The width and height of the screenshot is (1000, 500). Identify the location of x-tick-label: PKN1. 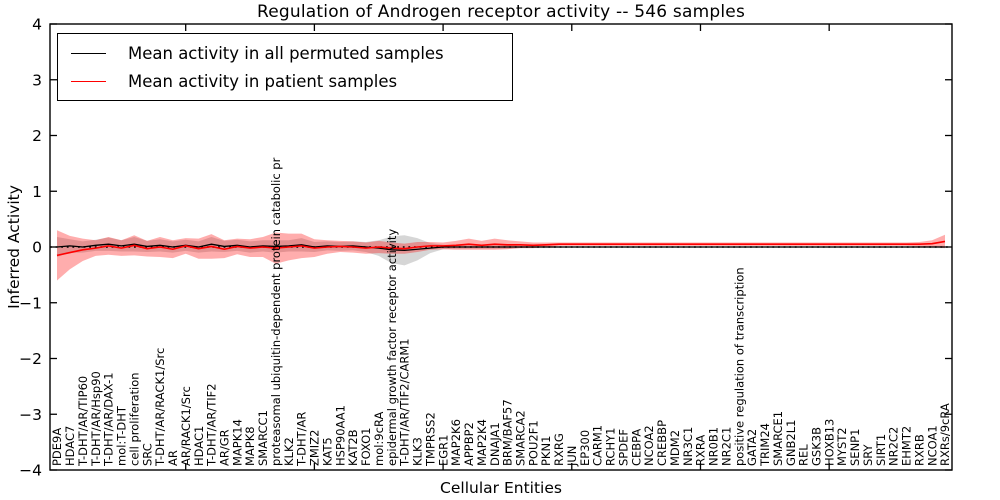
(546, 451).